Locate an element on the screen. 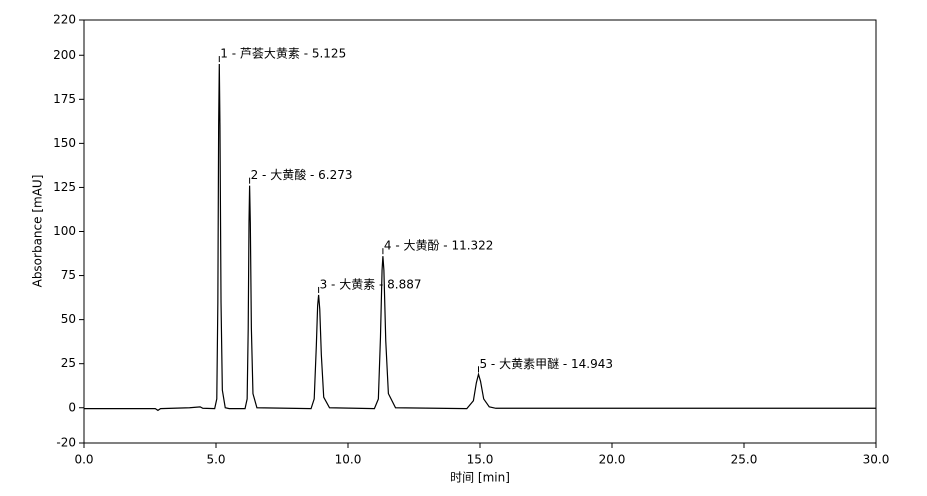 Image resolution: width=927 pixels, height=496 pixels. x-tick-label: 0.0 is located at coordinates (83, 460).